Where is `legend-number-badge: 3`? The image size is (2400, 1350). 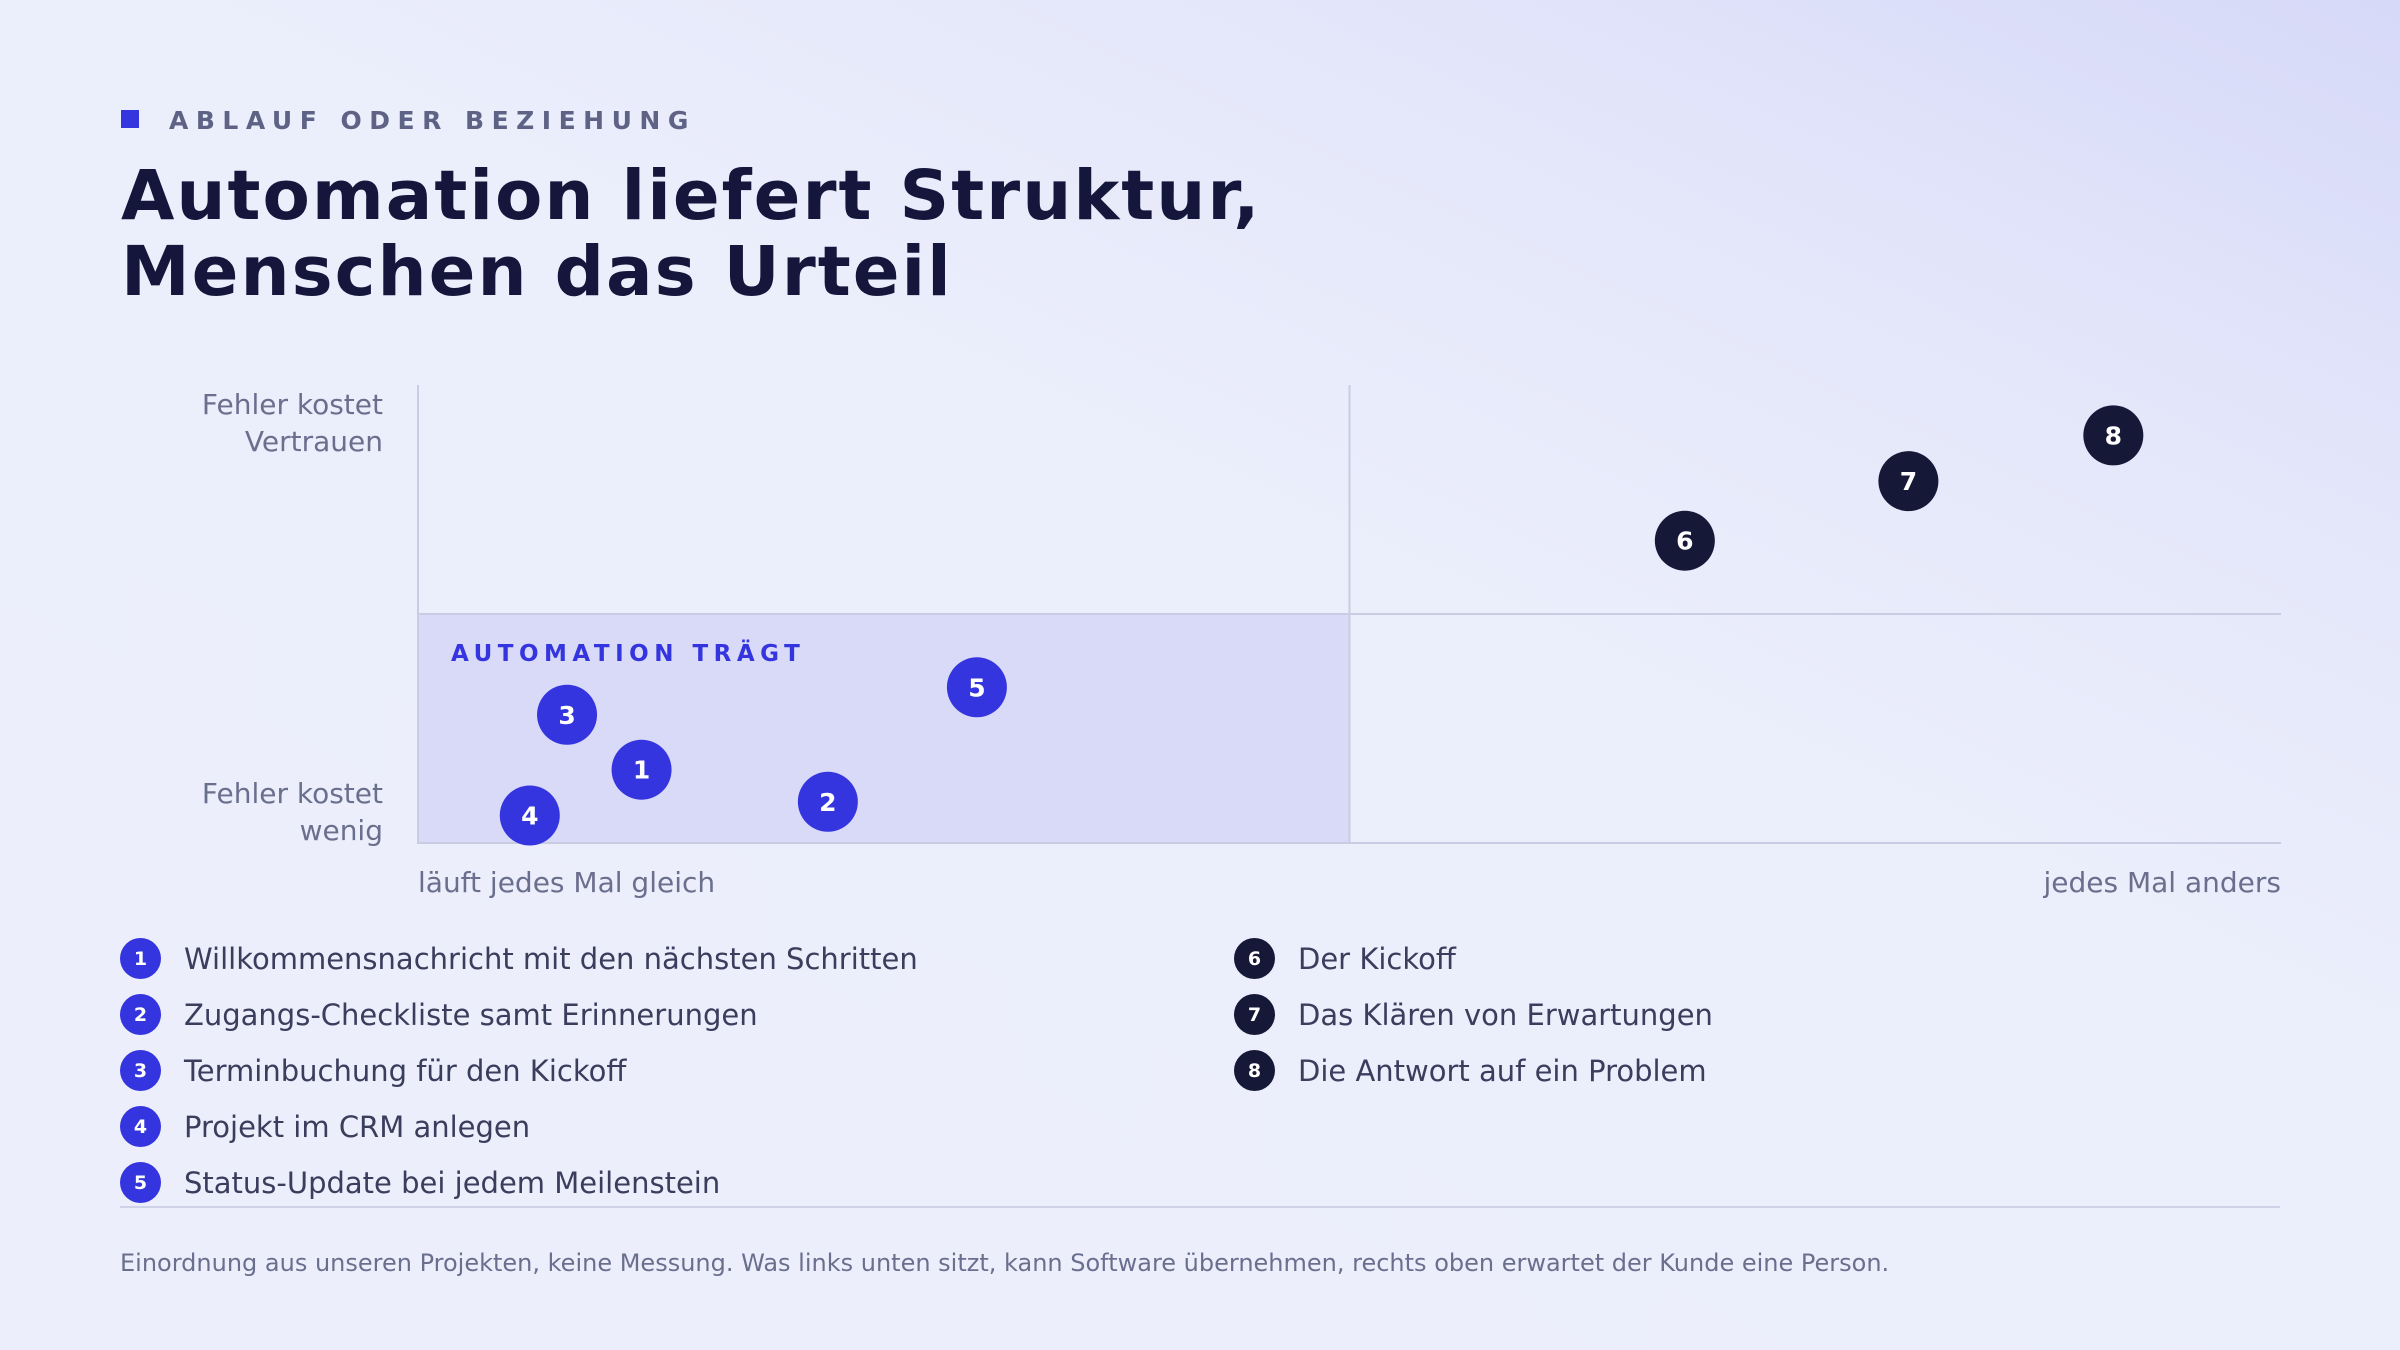
legend-number-badge: 3 is located at coordinates (140, 1070).